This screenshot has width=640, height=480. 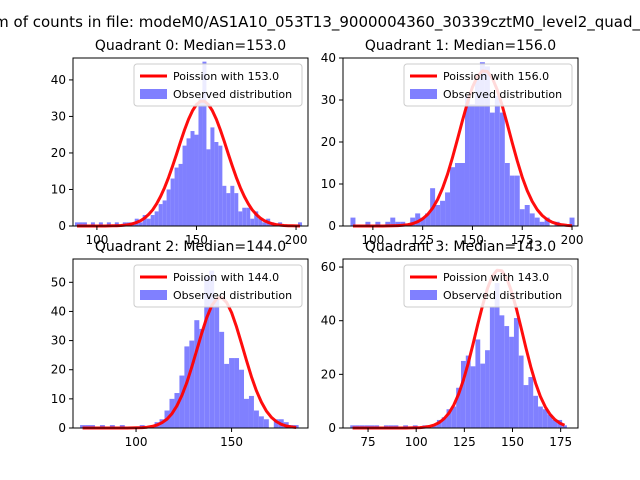 What do you see at coordinates (296, 240) in the screenshot?
I see `x-tick-label: 200` at bounding box center [296, 240].